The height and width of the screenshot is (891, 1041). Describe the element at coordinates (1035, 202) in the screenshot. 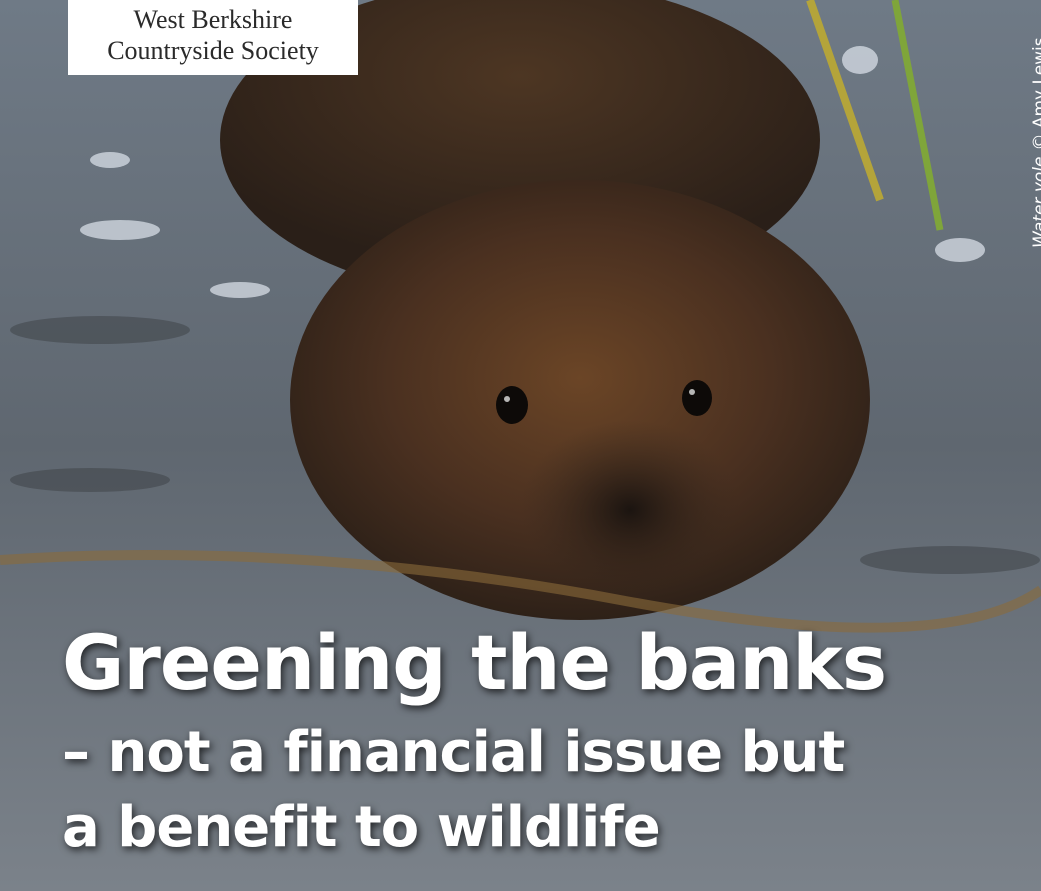

I see `photo-caption: Water vole` at that location.